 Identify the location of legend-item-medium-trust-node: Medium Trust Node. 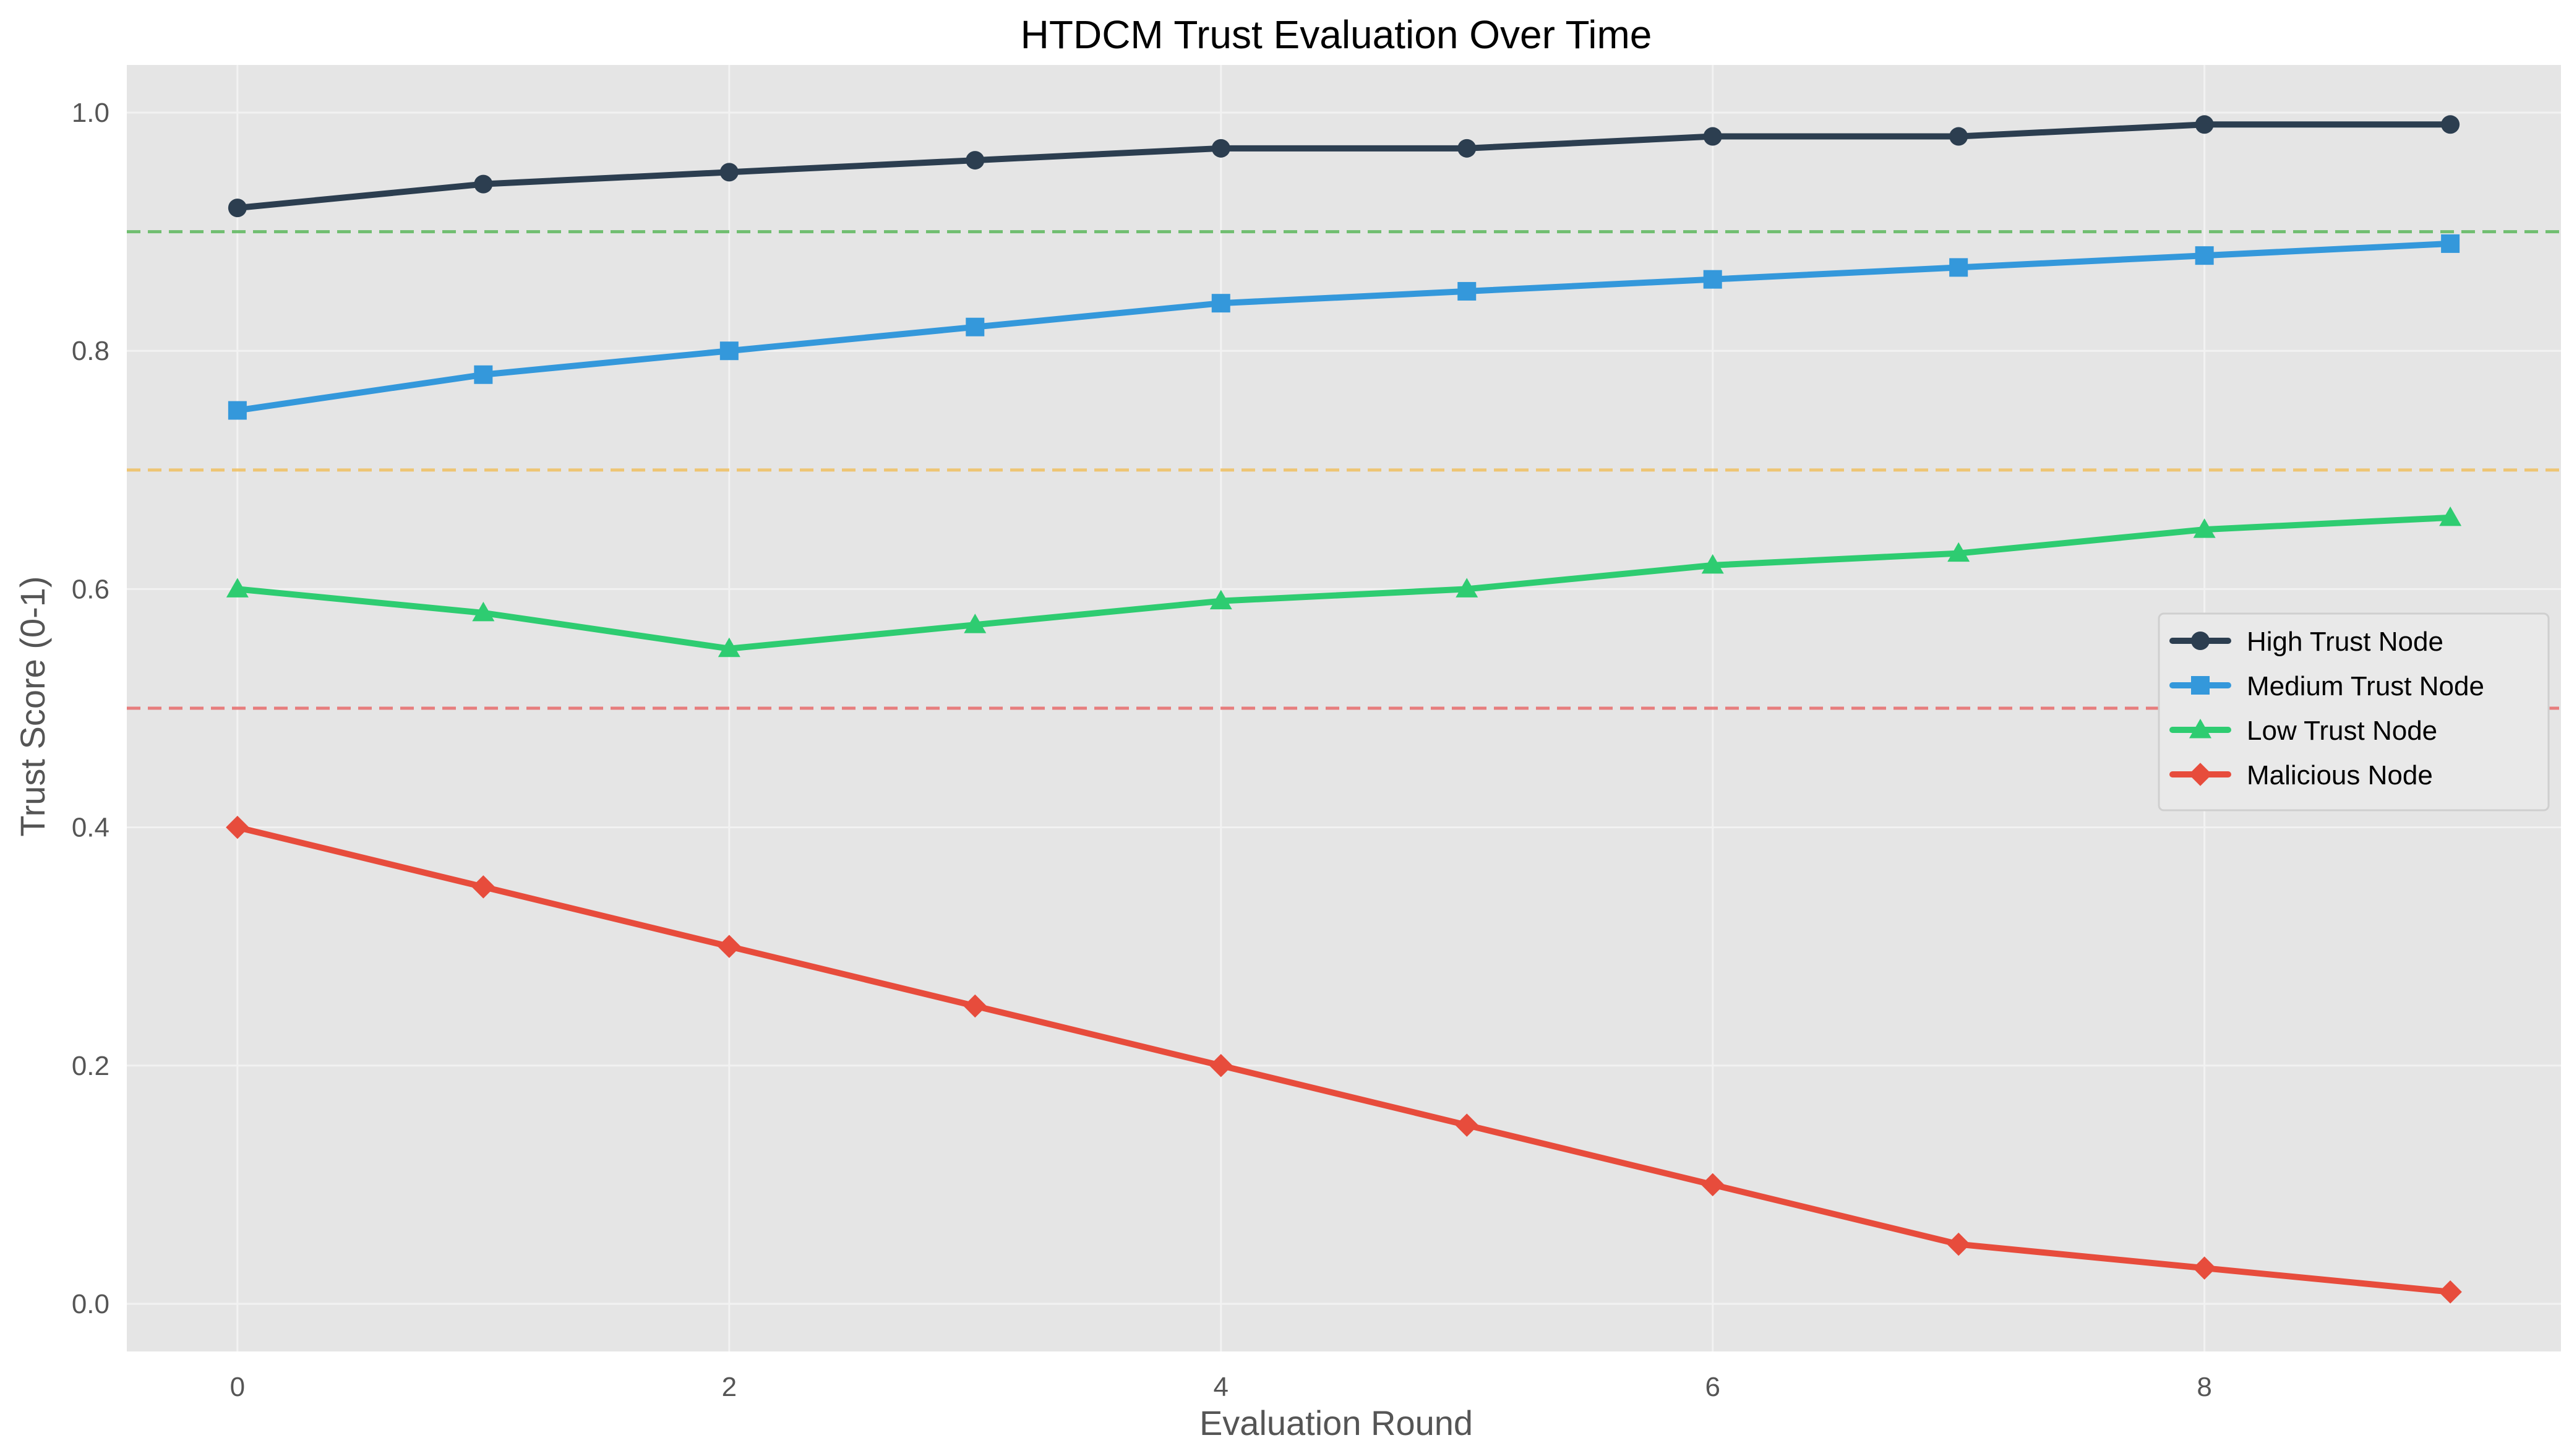
(2326, 686).